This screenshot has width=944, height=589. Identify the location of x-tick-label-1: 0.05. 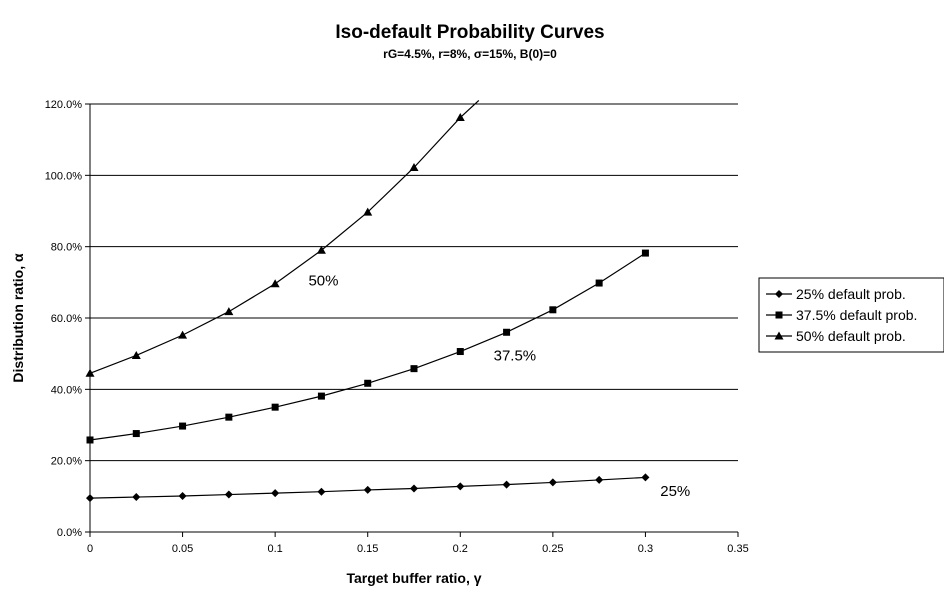
(182, 549).